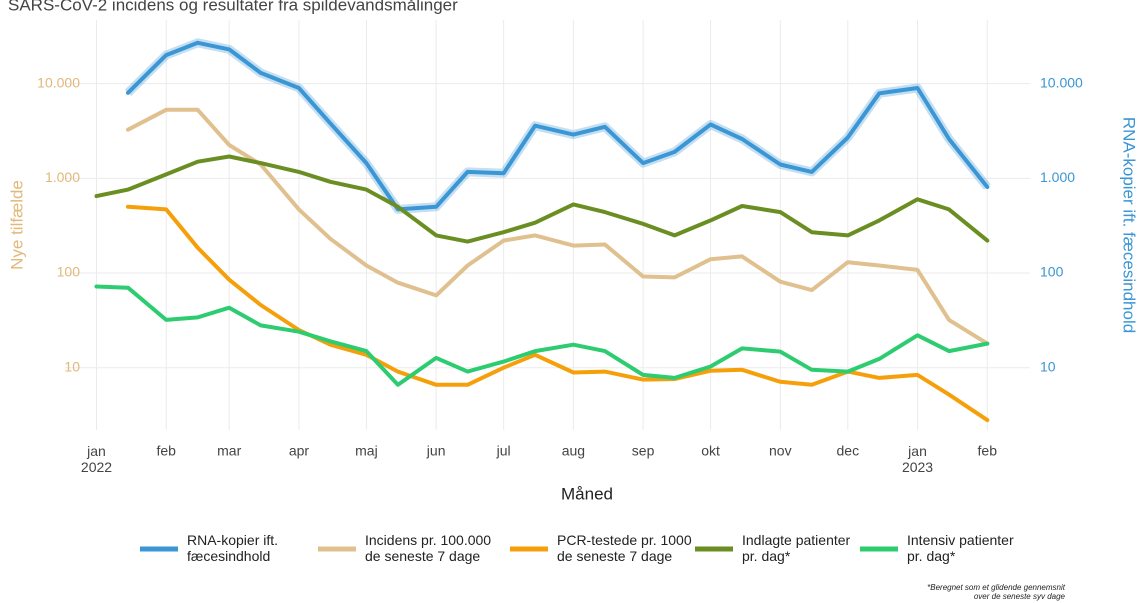  I want to click on x-tick-label: jan 2022, so click(96, 459).